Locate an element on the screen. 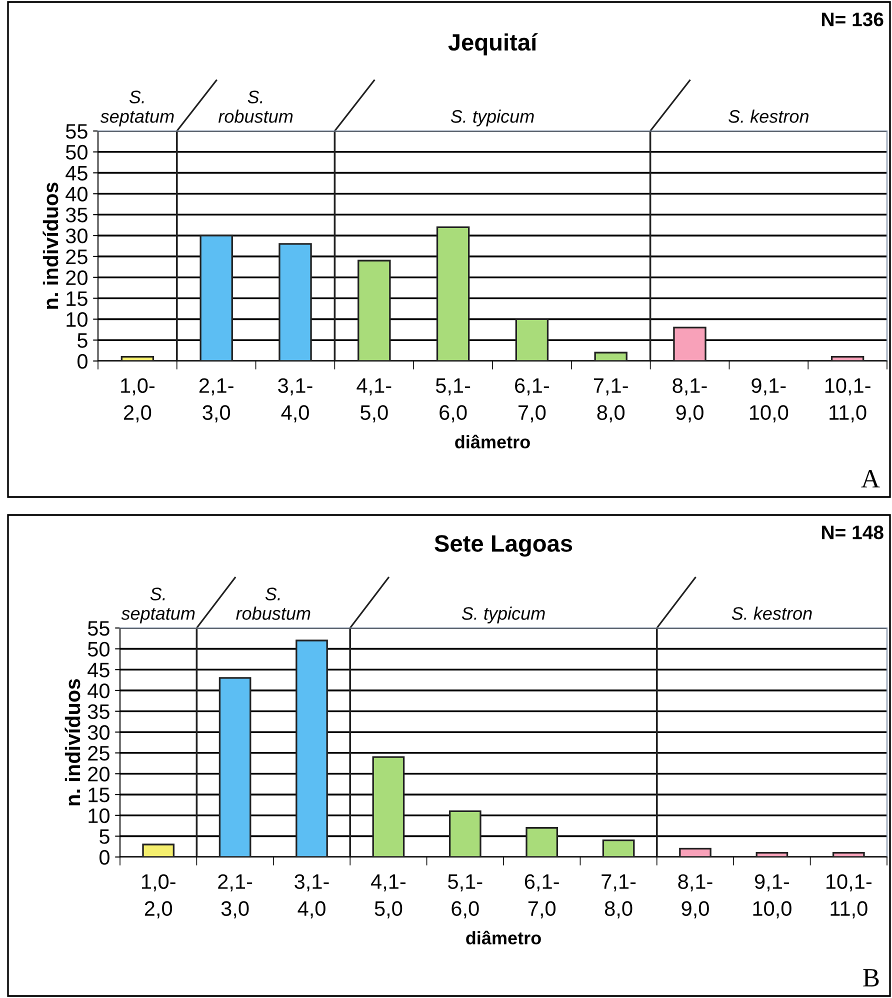  text: N= 148 is located at coordinates (853, 533).